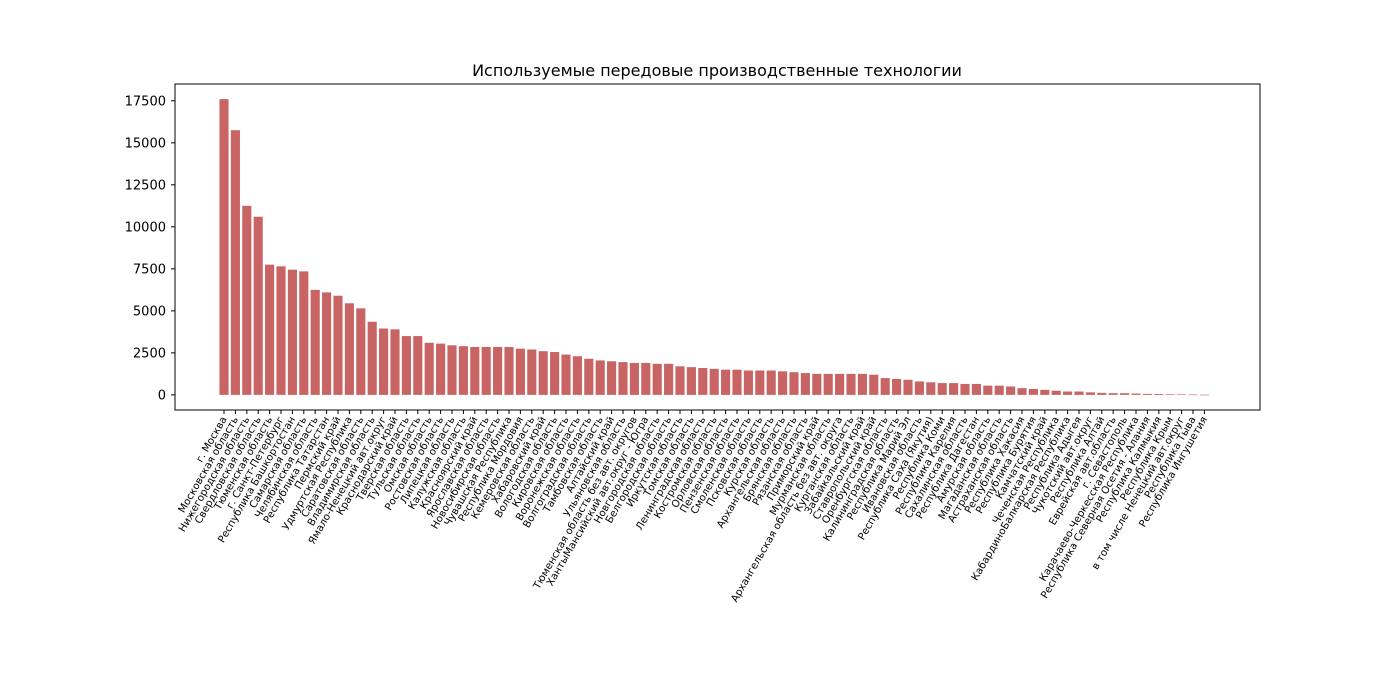  Describe the element at coordinates (162, 395) in the screenshot. I see `y-tick-label: 0` at that location.